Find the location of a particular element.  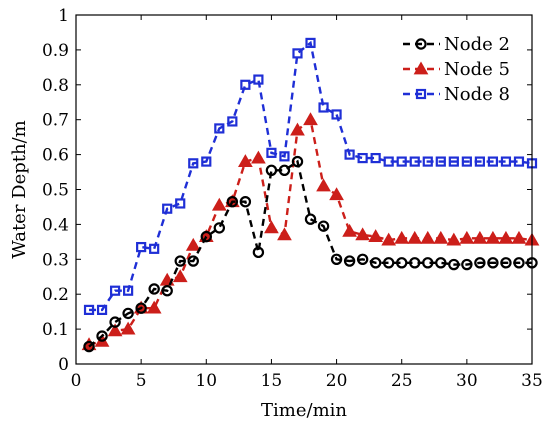

legend-label: Node 5 is located at coordinates (477, 69).